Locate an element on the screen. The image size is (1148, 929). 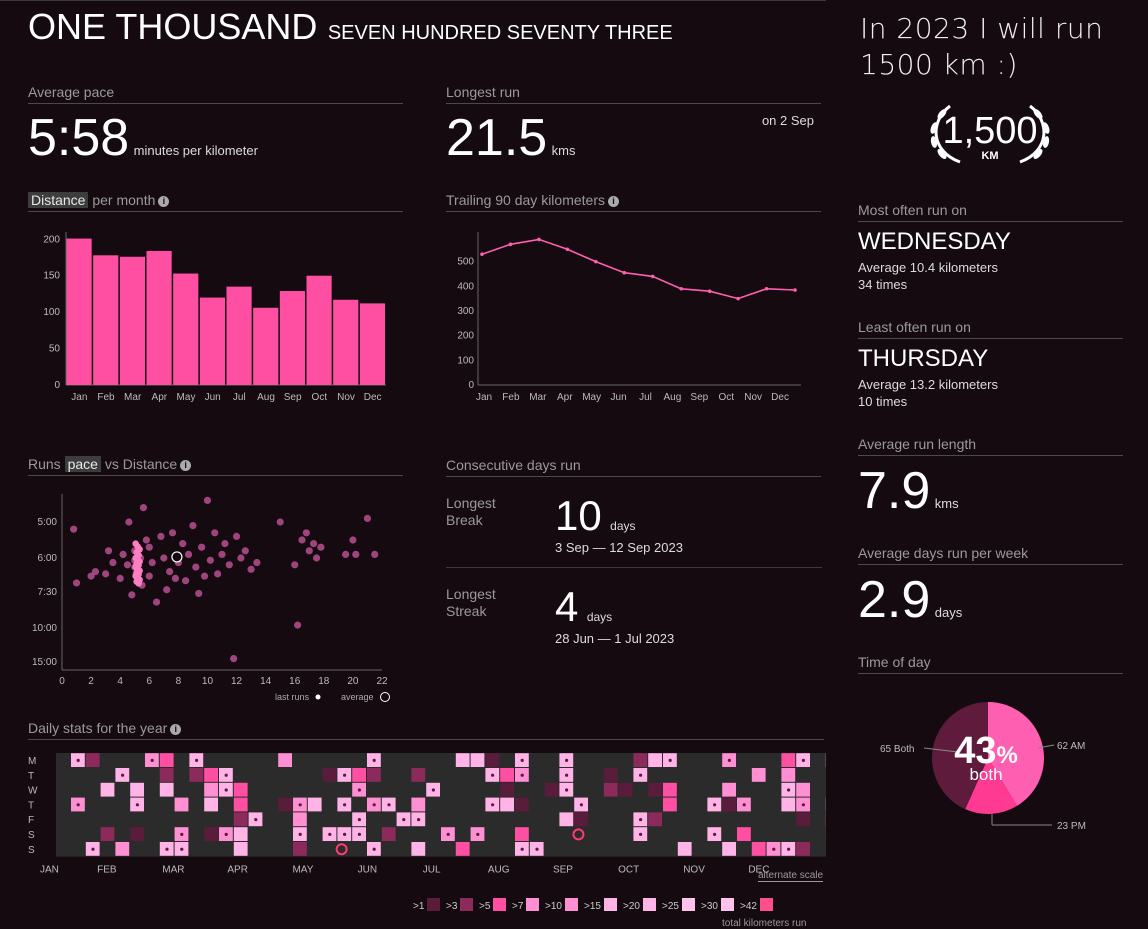
pace-toggle: pace is located at coordinates (83, 464).